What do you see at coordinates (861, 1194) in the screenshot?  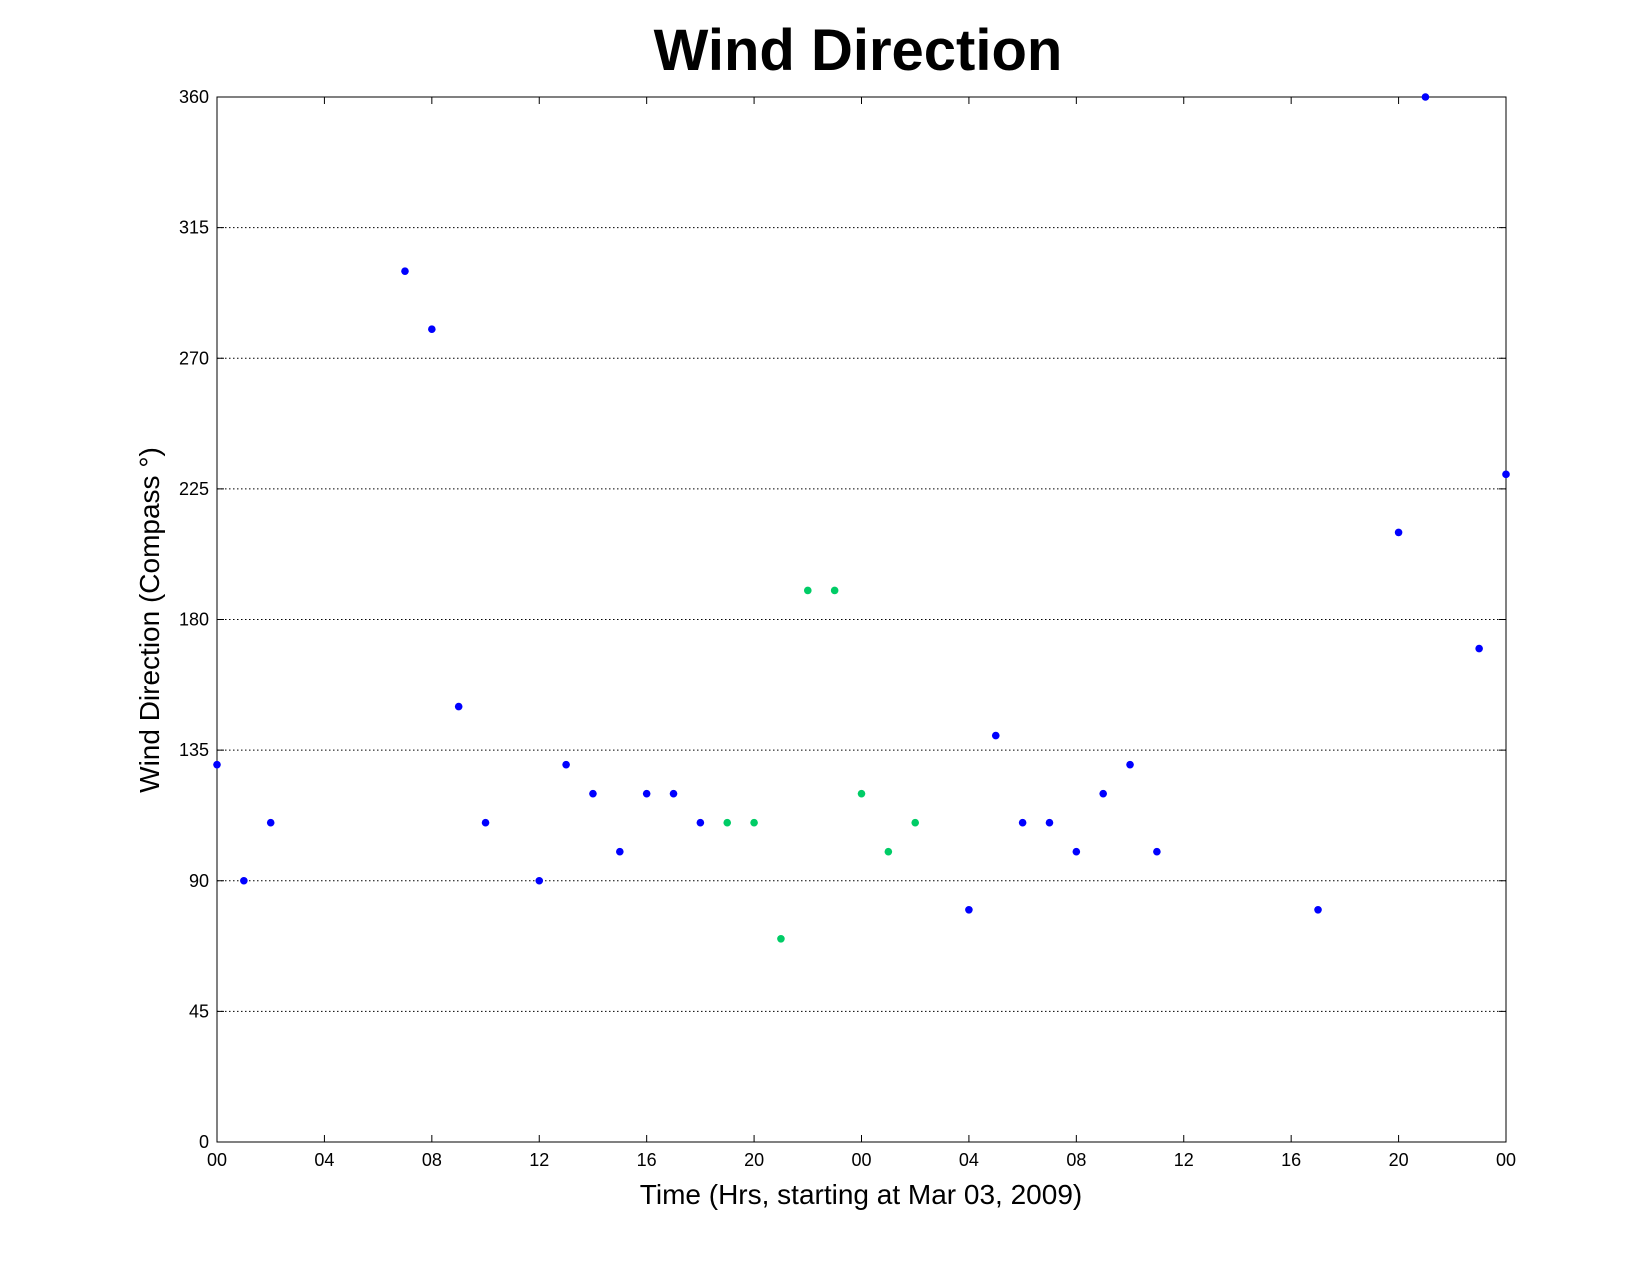 I see `x-axis-label: Time (Hrs, starting at Mar 03, 2009)` at bounding box center [861, 1194].